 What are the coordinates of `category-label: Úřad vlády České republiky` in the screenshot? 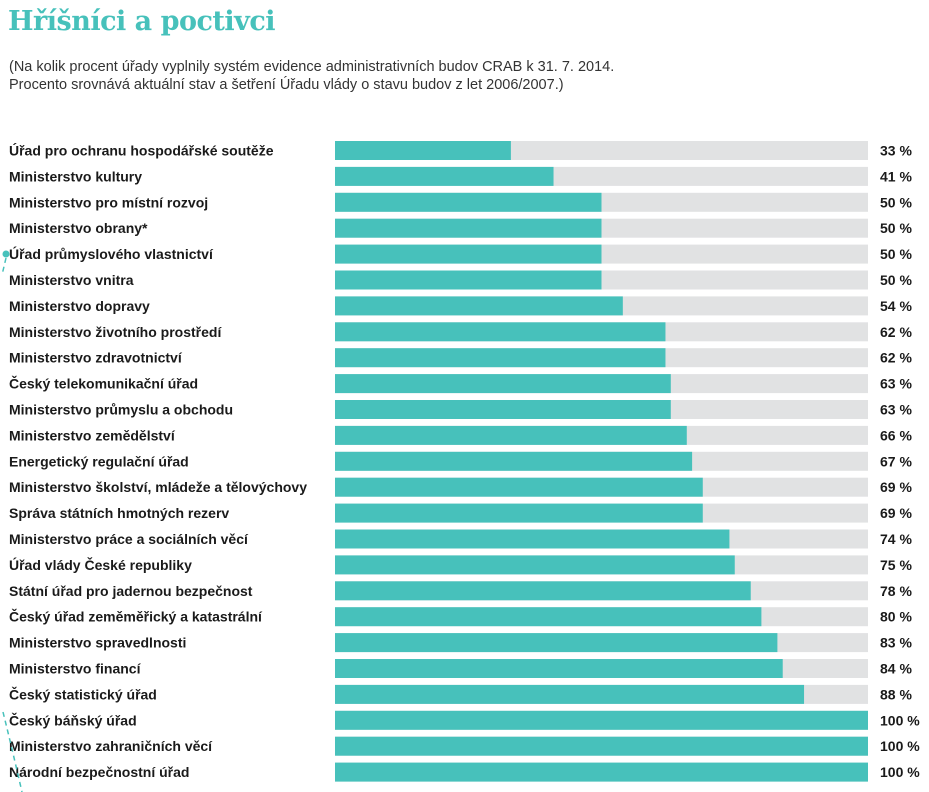 It's located at (100, 564).